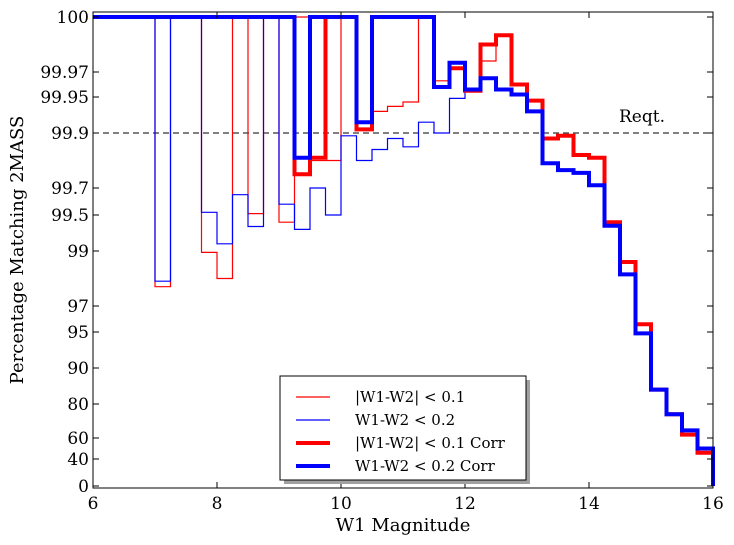 This screenshot has width=734, height=545. What do you see at coordinates (78, 252) in the screenshot?
I see `y-tick-label: 99` at bounding box center [78, 252].